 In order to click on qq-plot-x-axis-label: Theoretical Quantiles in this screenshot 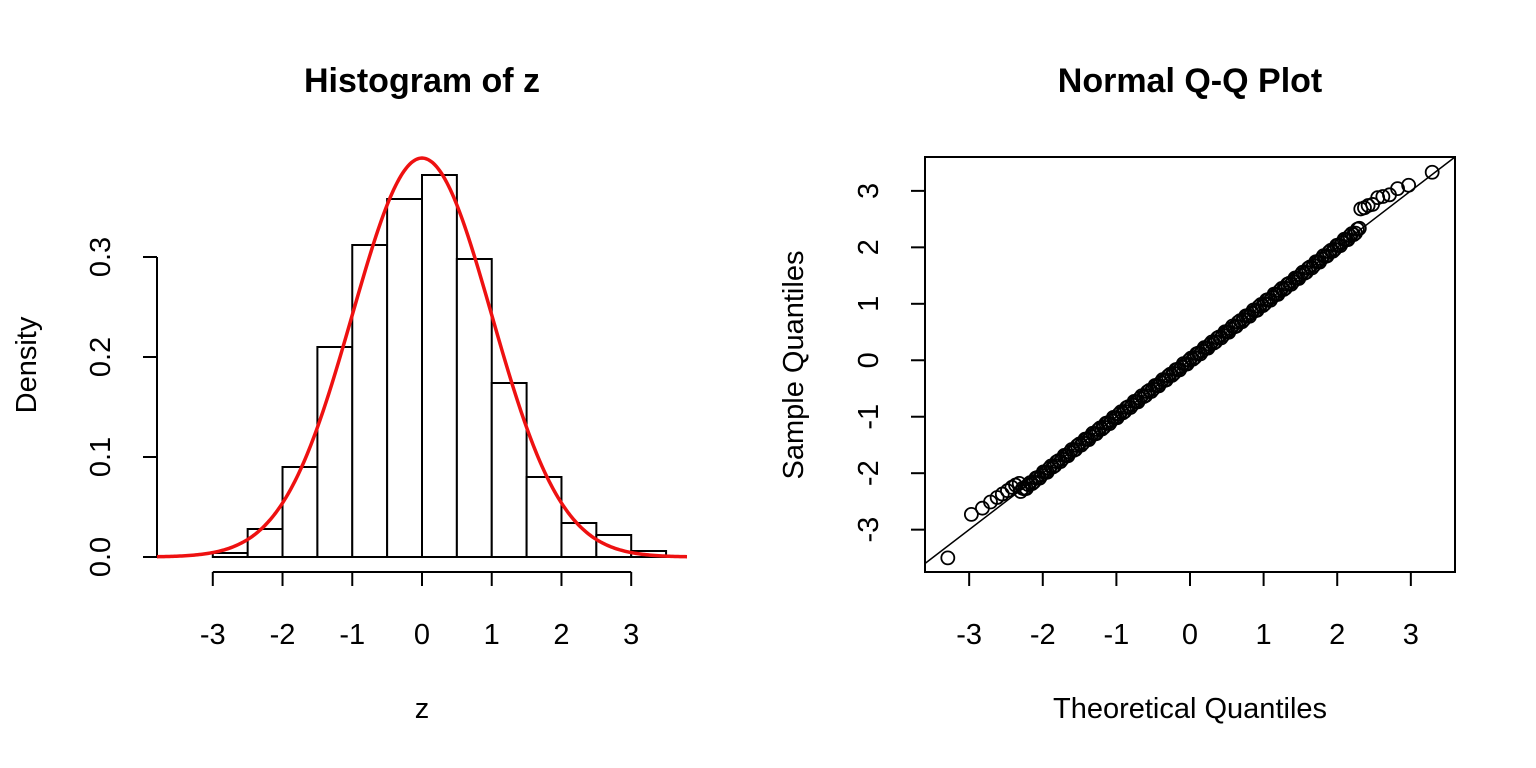, I will do `click(1190, 709)`.